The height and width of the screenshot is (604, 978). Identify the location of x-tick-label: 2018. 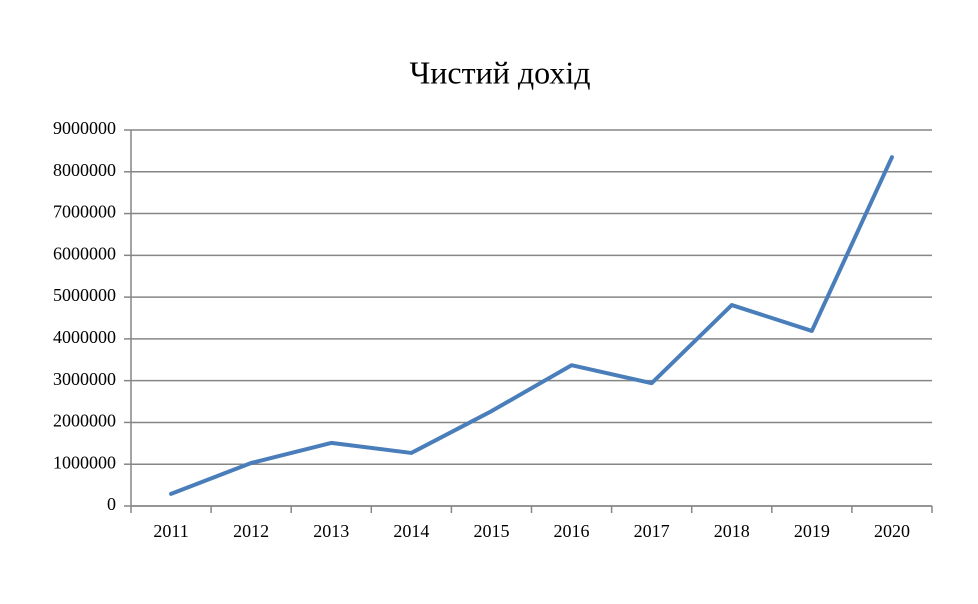
(732, 531).